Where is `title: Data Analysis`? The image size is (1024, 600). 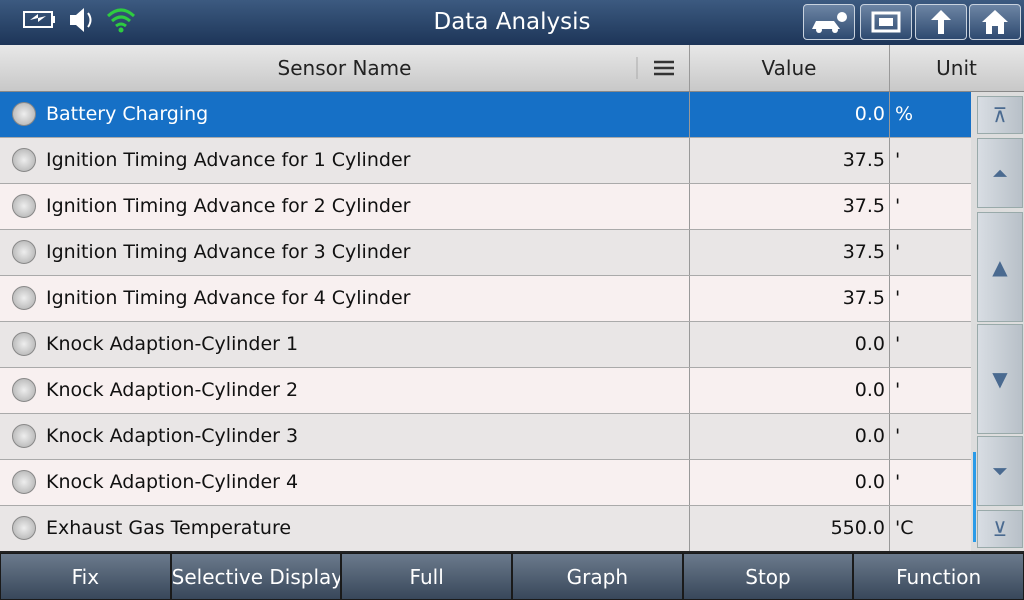
title: Data Analysis is located at coordinates (512, 22).